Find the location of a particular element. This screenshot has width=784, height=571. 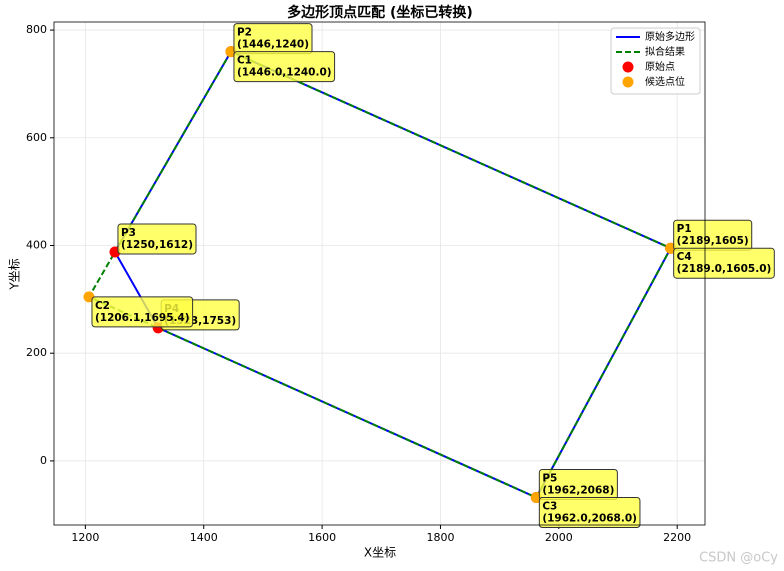

y-tick-label: 800 is located at coordinates (36, 29).